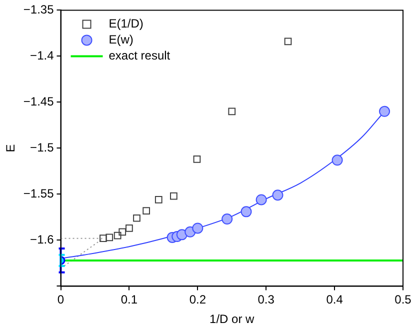 The height and width of the screenshot is (331, 415). I want to click on y-axis-title: E, so click(11, 148).